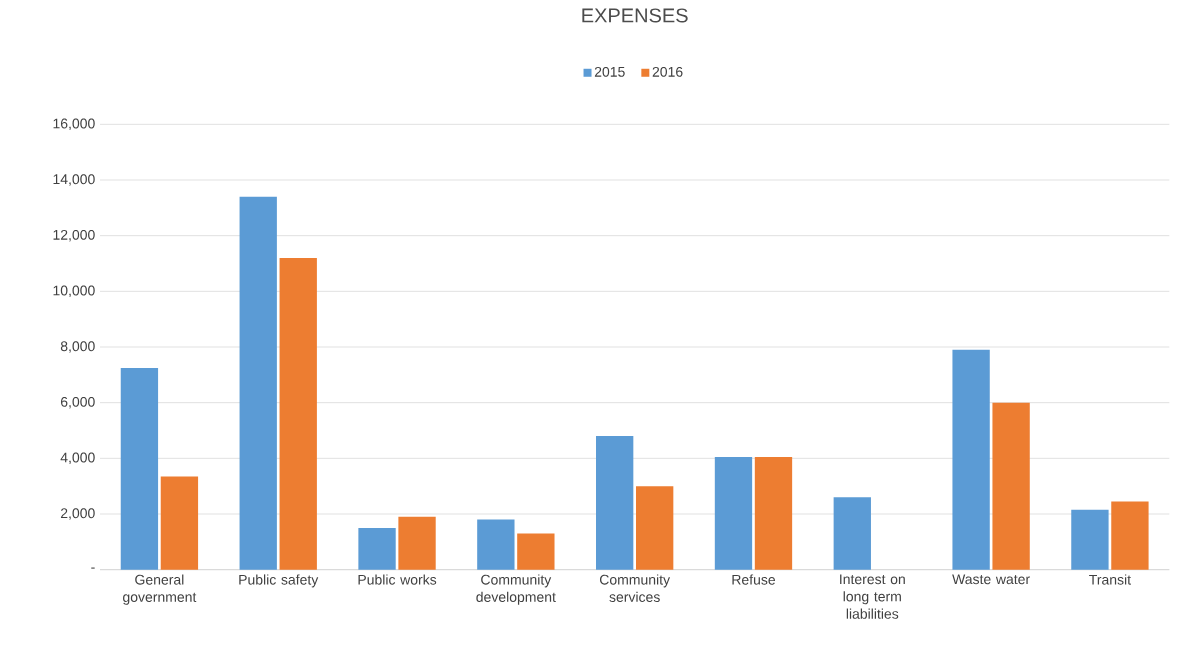  I want to click on x-tick-label: Transit, so click(1110, 579).